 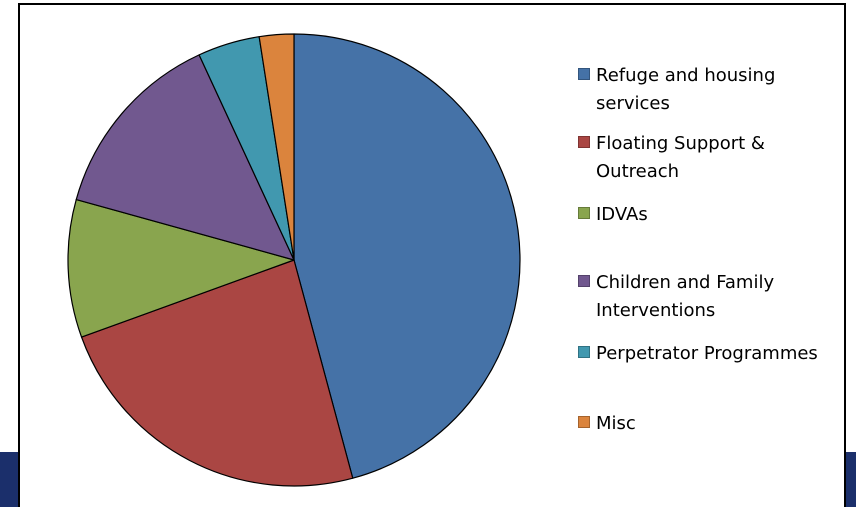 I want to click on legend-swatch-idvas, so click(x=584, y=213).